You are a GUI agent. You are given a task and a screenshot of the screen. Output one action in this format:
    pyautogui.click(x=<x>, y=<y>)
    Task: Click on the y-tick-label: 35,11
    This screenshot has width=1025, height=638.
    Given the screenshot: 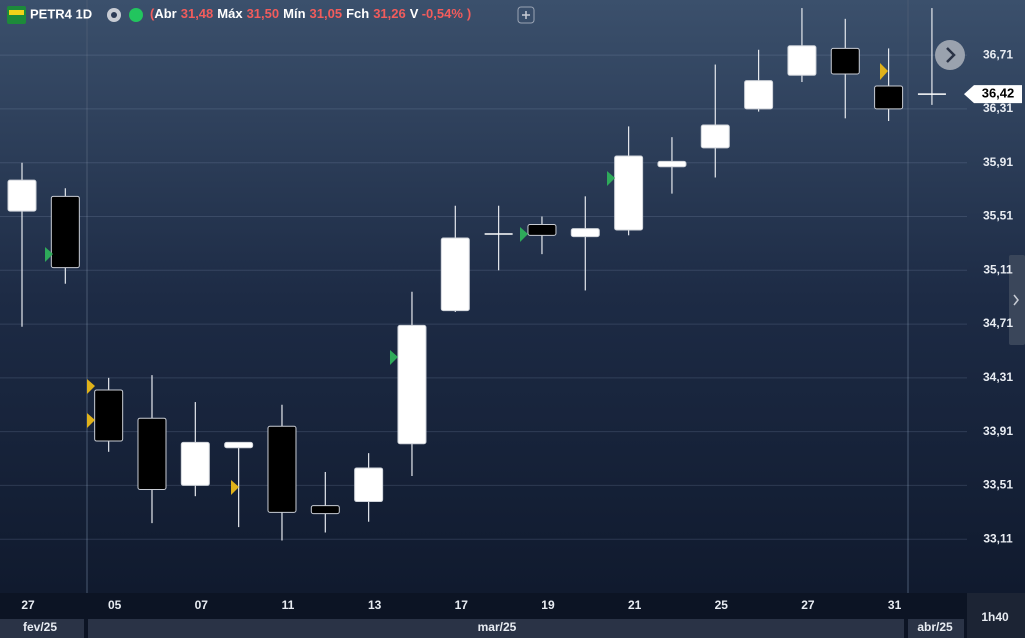 What is the action you would take?
    pyautogui.click(x=998, y=269)
    